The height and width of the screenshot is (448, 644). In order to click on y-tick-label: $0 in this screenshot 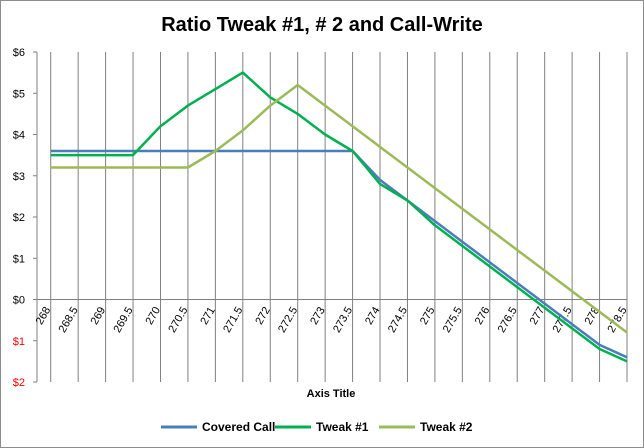, I will do `click(19, 301)`.